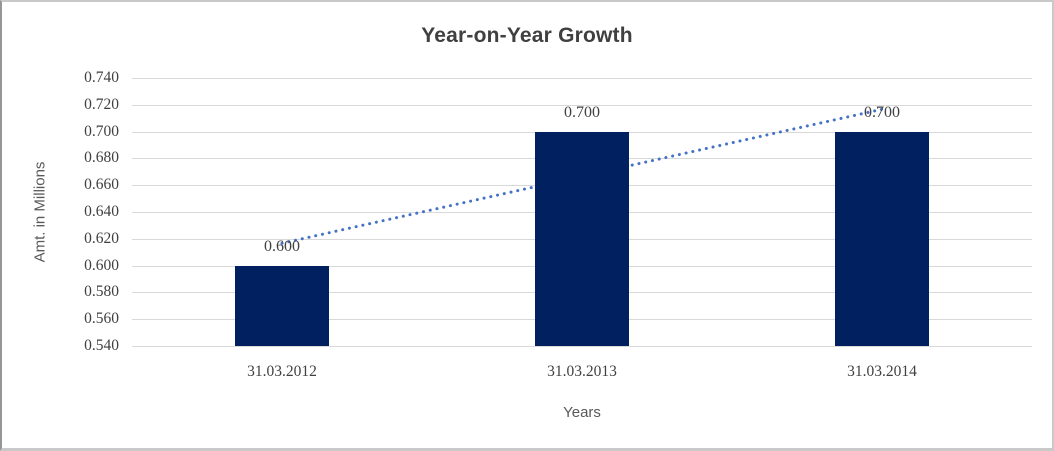  I want to click on data-label: 0.600, so click(282, 246).